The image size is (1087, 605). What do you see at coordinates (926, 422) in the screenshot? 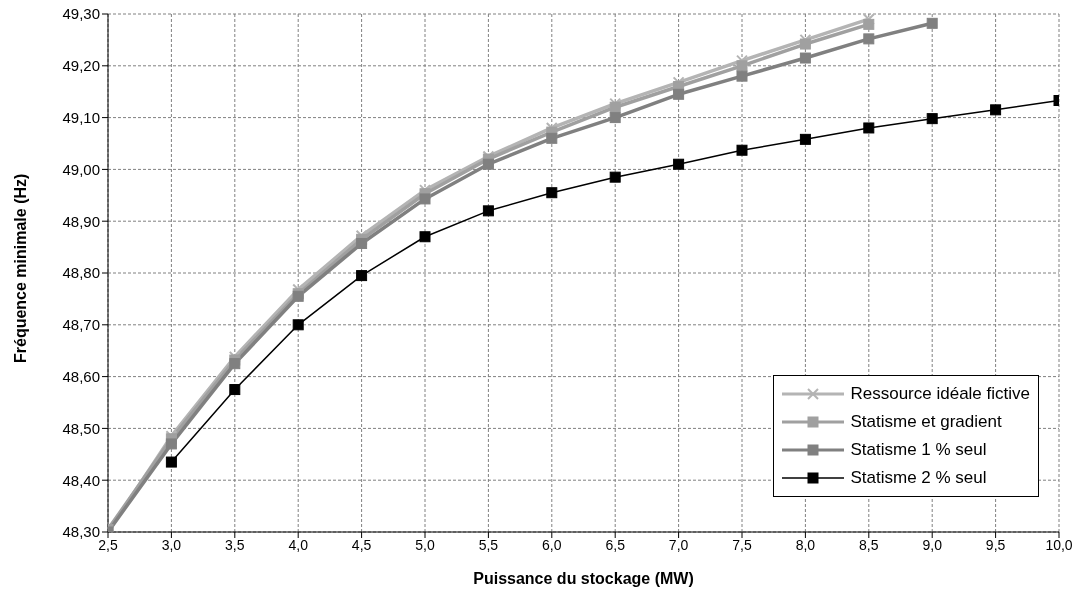
I see `legend-label: Statisme et gradient` at bounding box center [926, 422].